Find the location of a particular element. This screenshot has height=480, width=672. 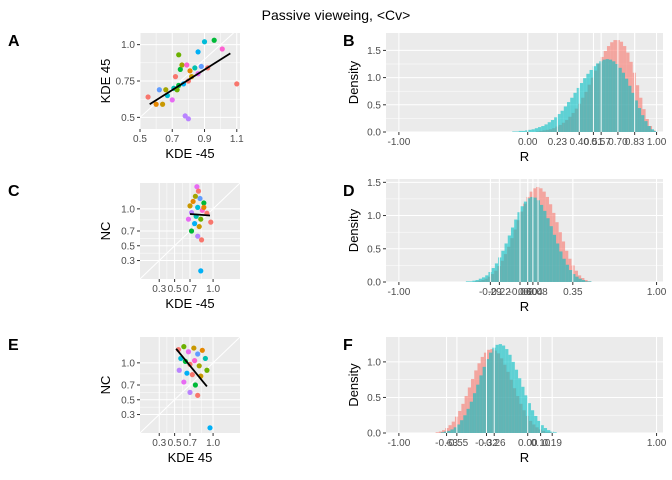

y-tick-label: 0.7 is located at coordinates (128, 386).